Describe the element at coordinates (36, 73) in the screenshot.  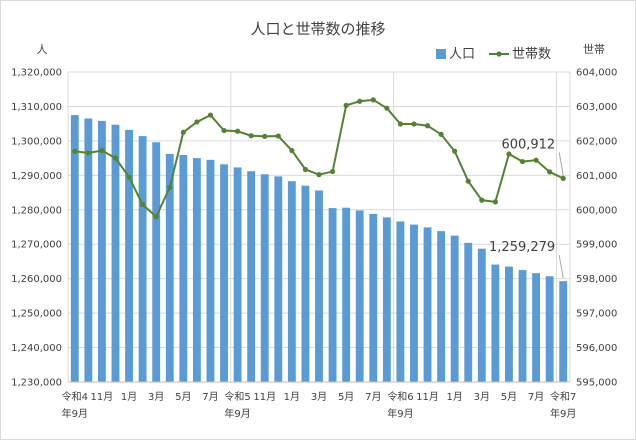
I see `left-axis-tick-label: 1,320,000` at that location.